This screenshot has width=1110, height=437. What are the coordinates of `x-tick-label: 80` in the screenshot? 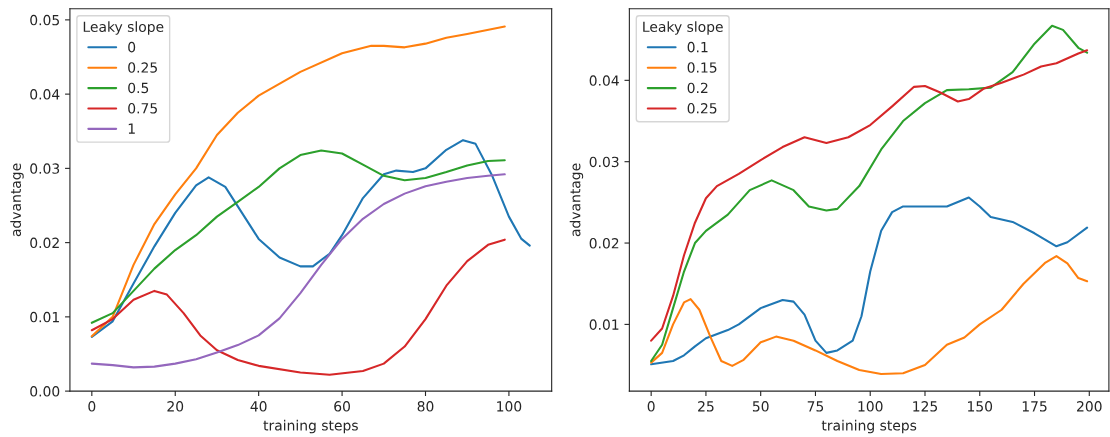 It's located at (425, 406).